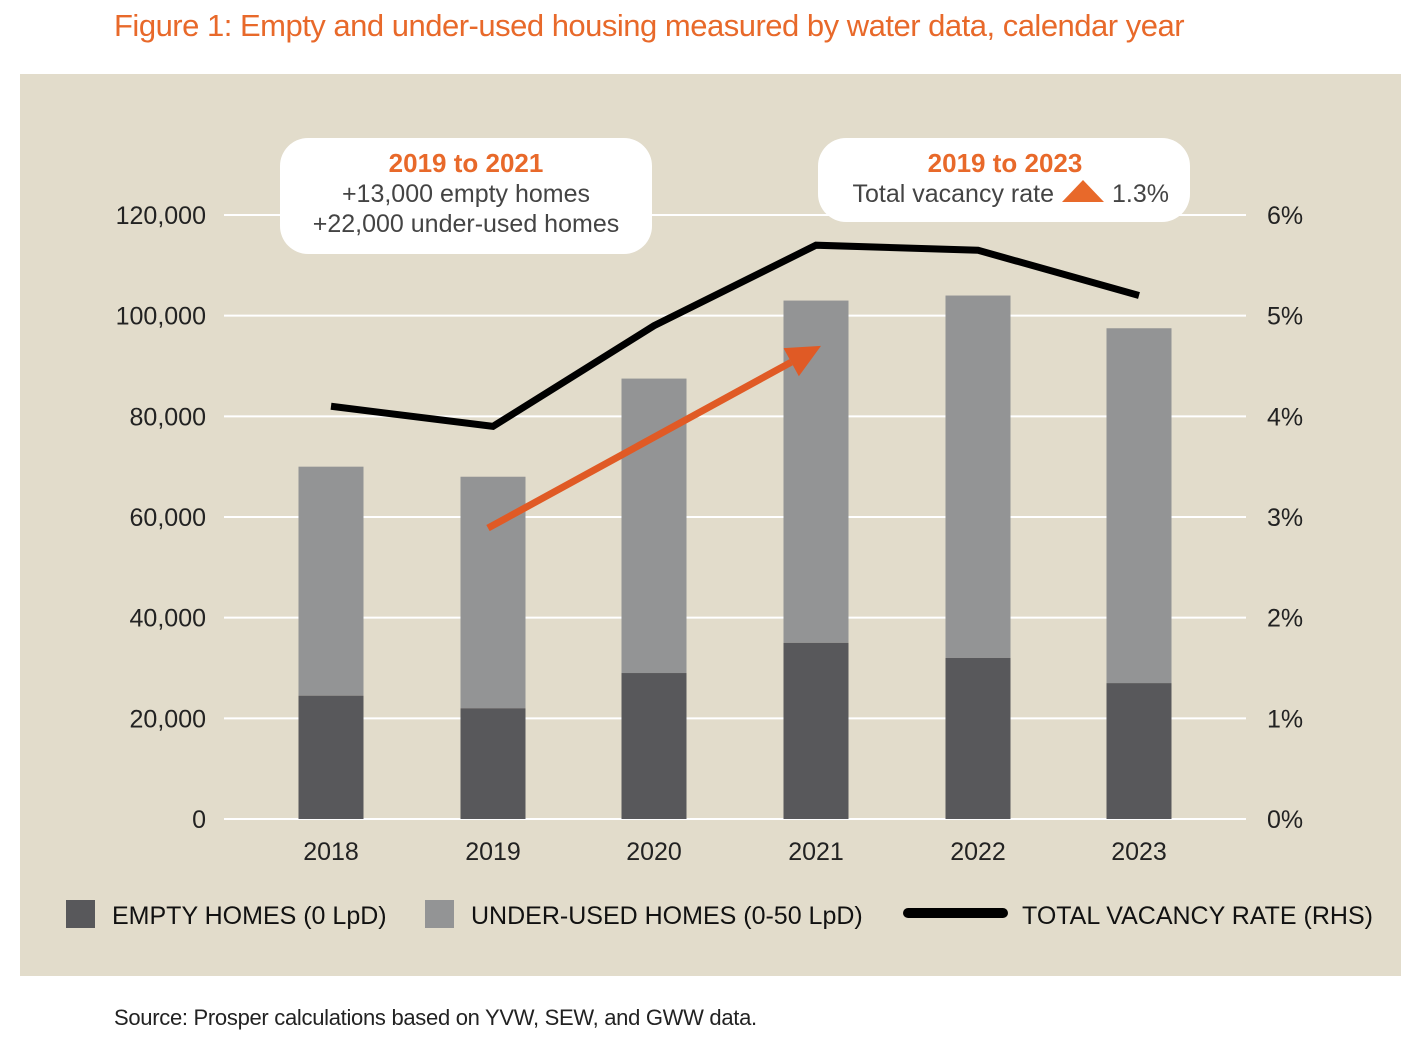 The width and height of the screenshot is (1424, 1048). I want to click on y2-tick-label: 6%, so click(1285, 216).